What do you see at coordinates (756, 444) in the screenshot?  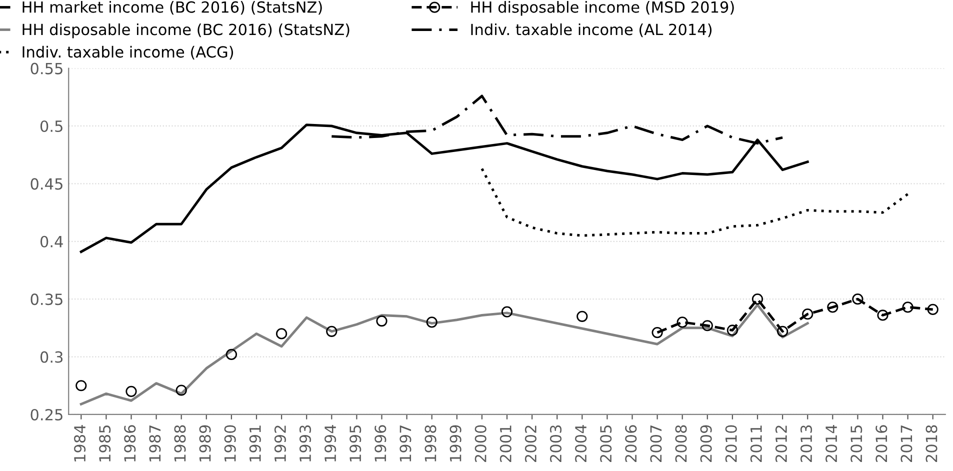 I see `x-tick-label: 2011` at bounding box center [756, 444].